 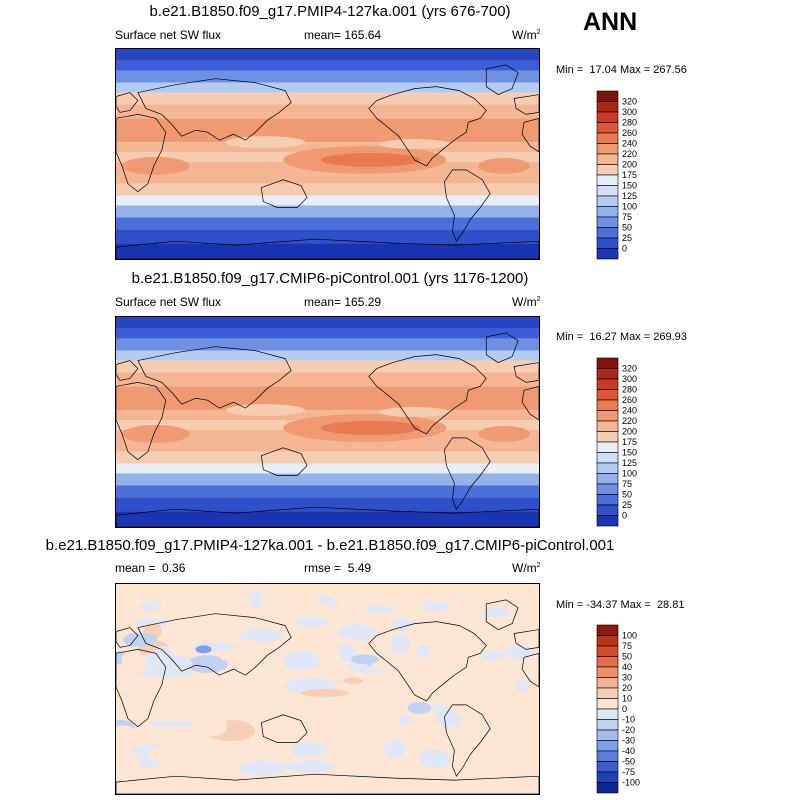 I want to click on panel-2-colorbar-tick-label: 240, so click(x=629, y=411).